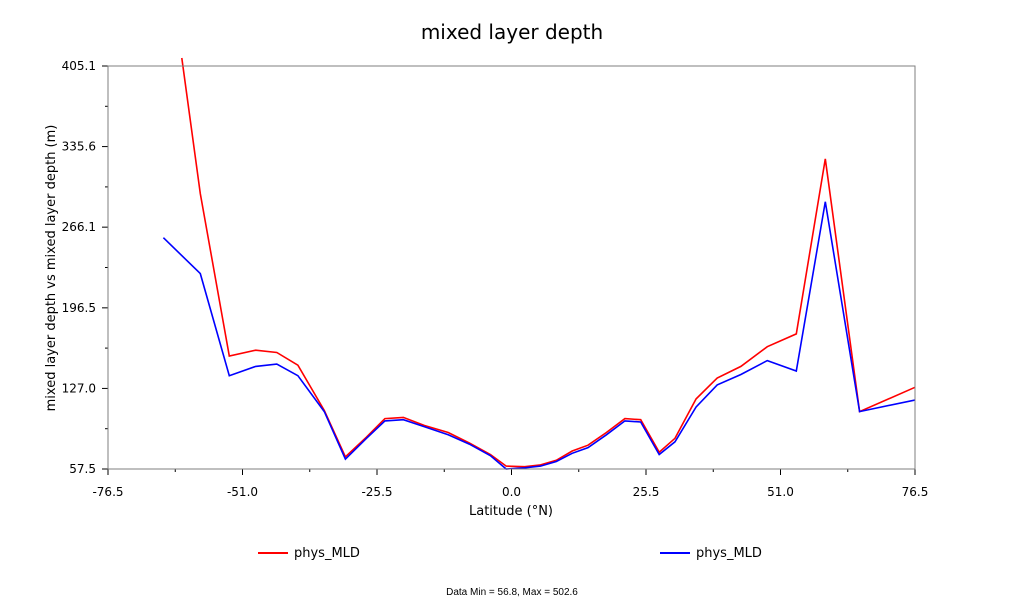  Describe the element at coordinates (512, 32) in the screenshot. I see `chart-title: mixed layer depth` at that location.